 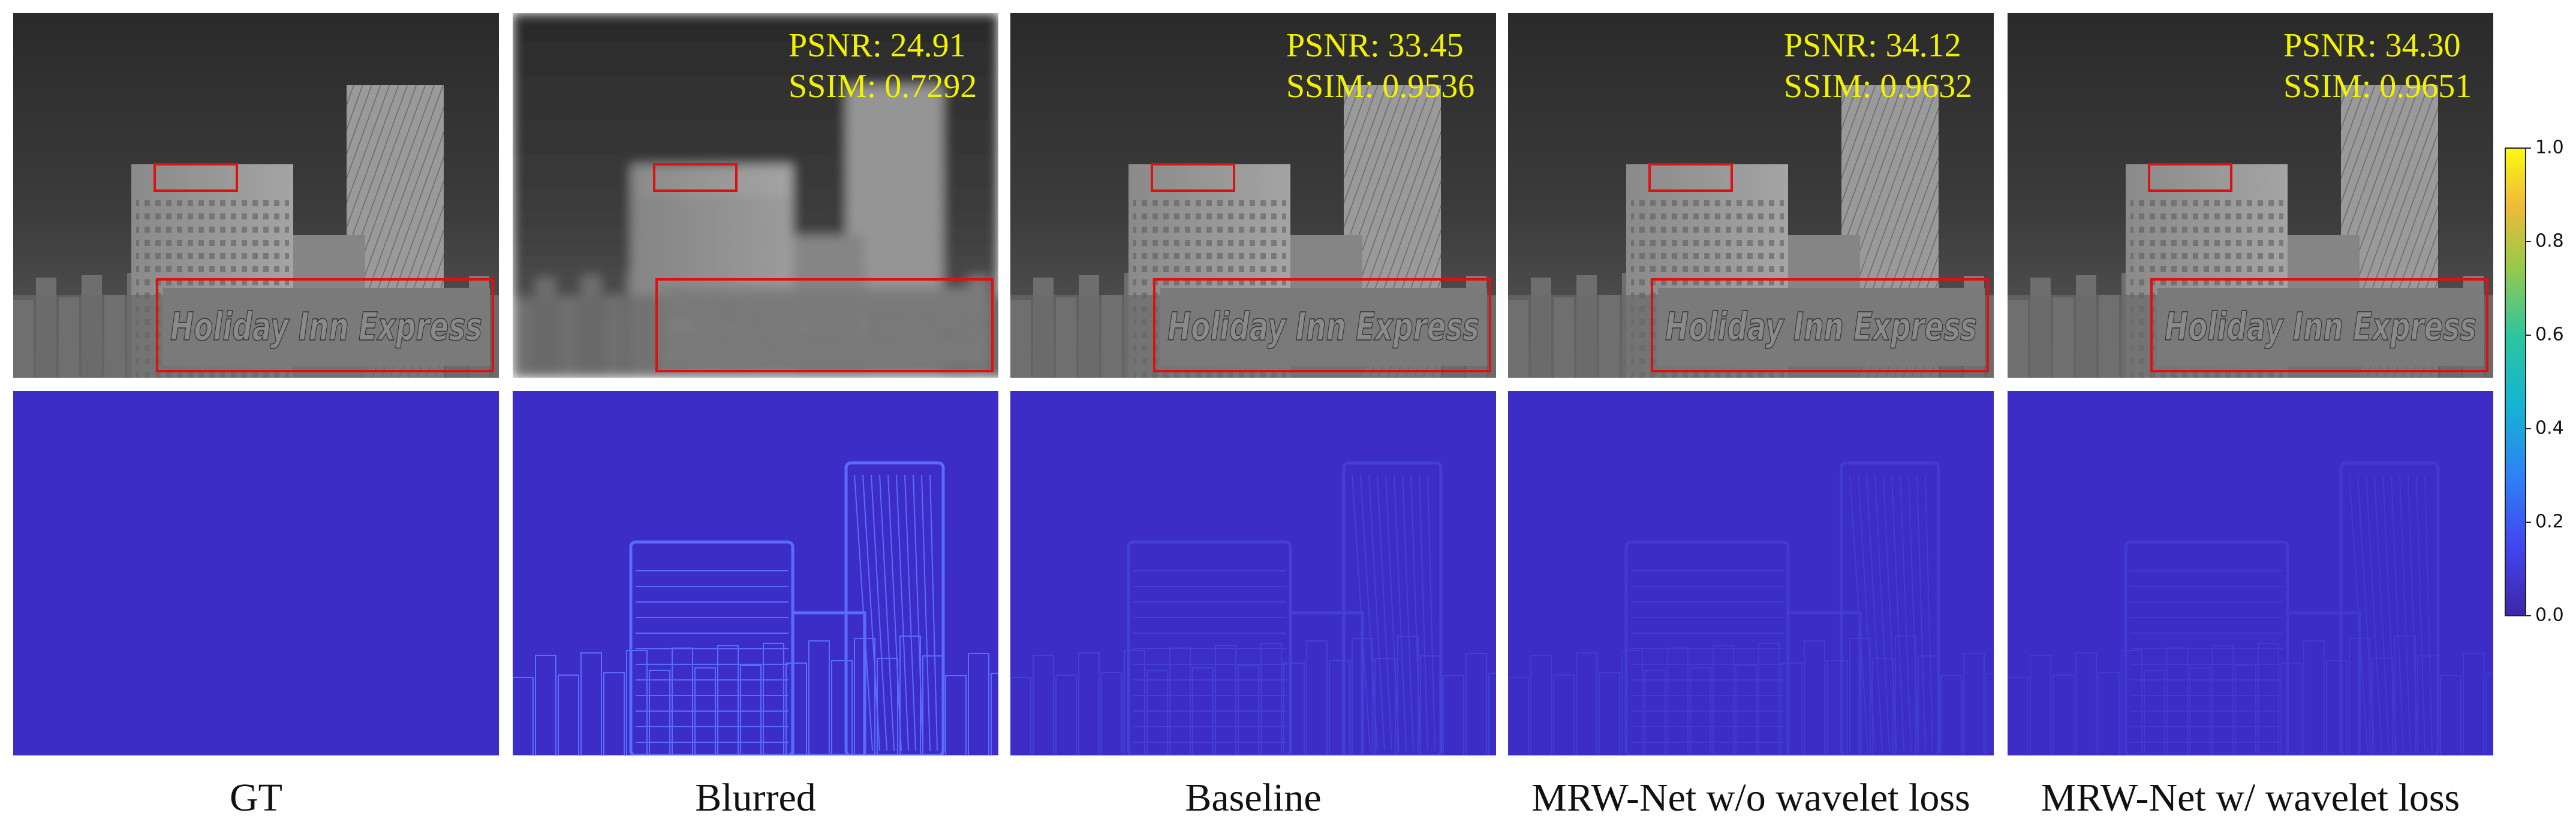 I want to click on error-edges, so click(x=2250, y=608).